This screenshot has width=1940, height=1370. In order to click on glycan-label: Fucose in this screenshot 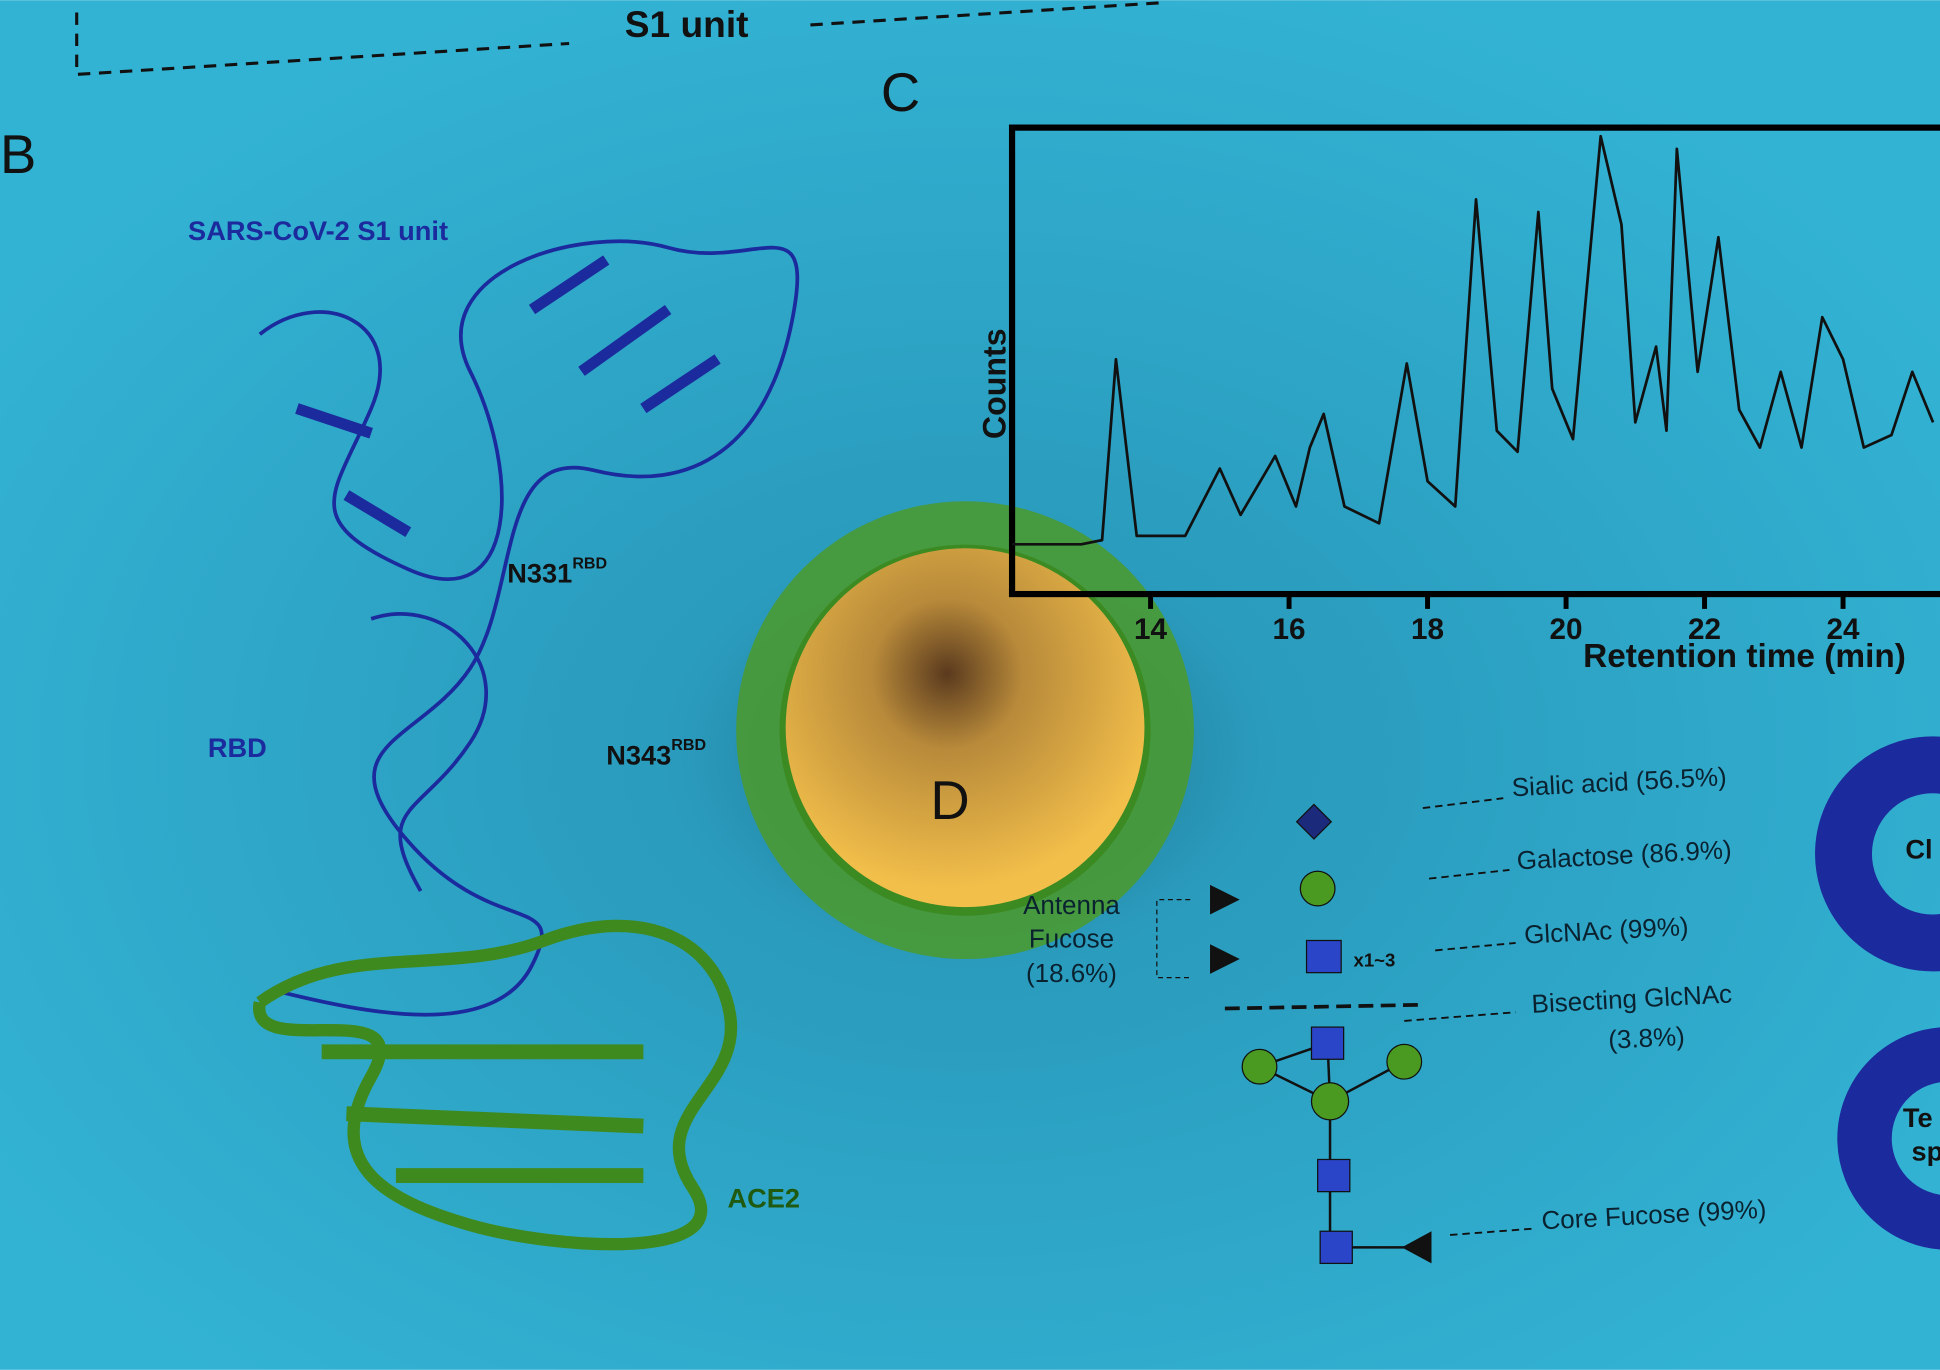, I will do `click(1071, 938)`.